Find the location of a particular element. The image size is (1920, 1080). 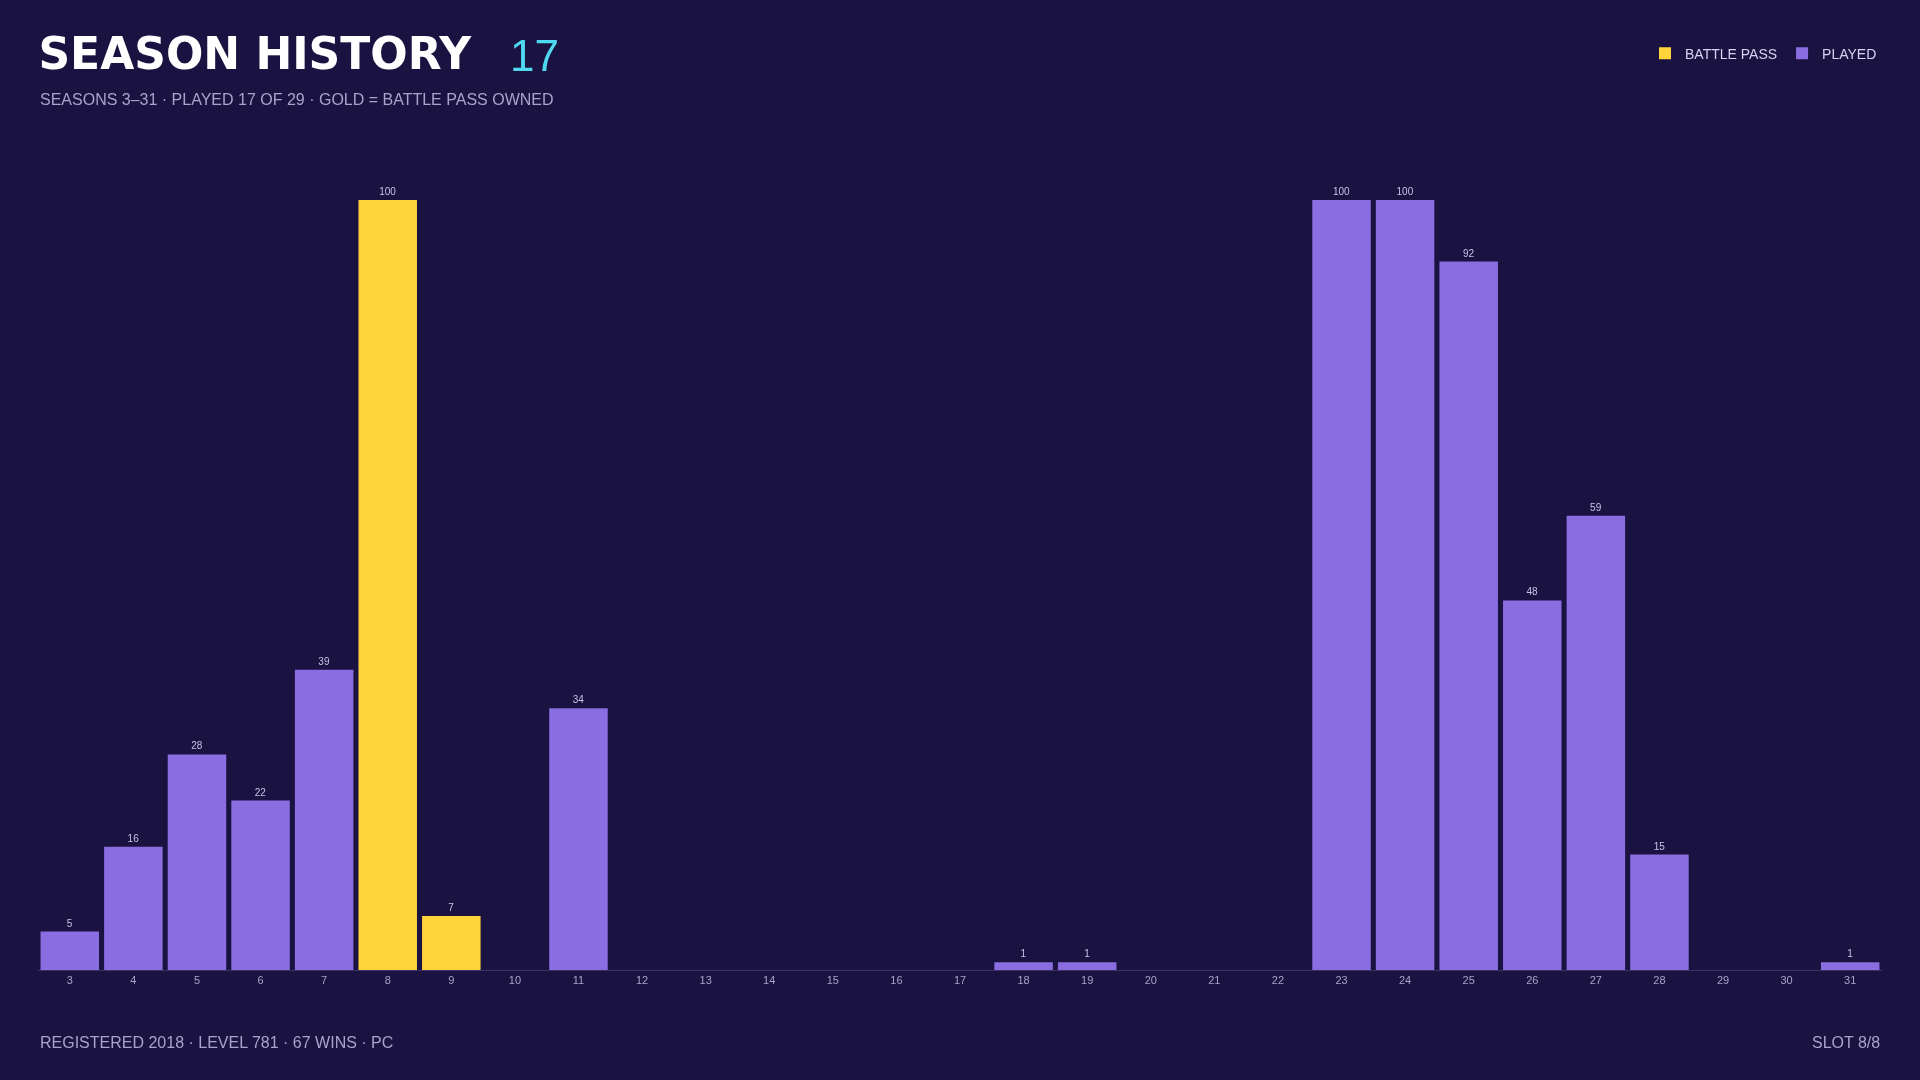

x-tick-label: 16 is located at coordinates (896, 980).